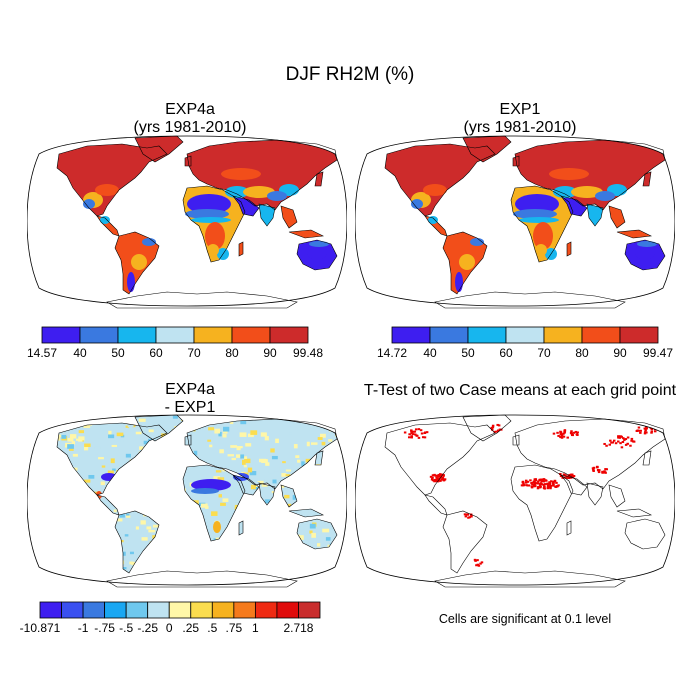 The height and width of the screenshot is (700, 700). I want to click on panel-title-exp1-line1: EXP1, so click(520, 109).